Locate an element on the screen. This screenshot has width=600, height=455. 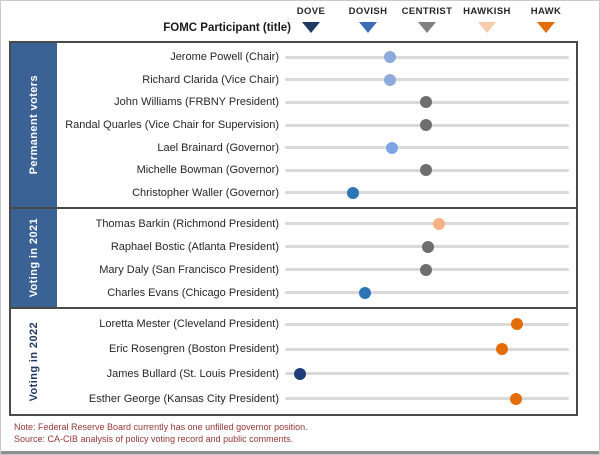
participant-row: John Williams (FRBNY President) is located at coordinates (316, 102).